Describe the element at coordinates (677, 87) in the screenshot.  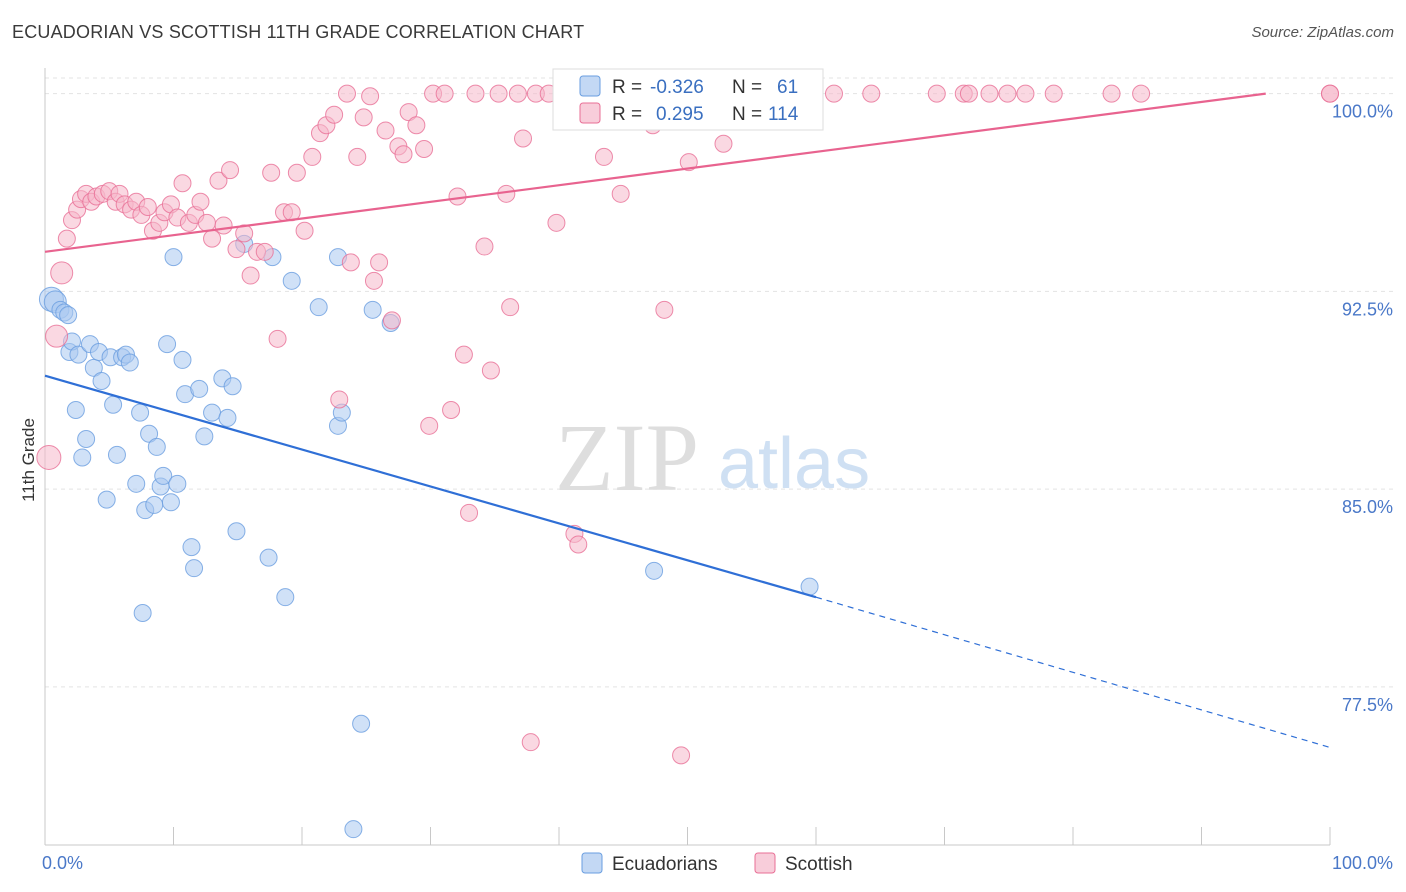
I see `legend-r-value-ecuadorians: -0.326` at that location.